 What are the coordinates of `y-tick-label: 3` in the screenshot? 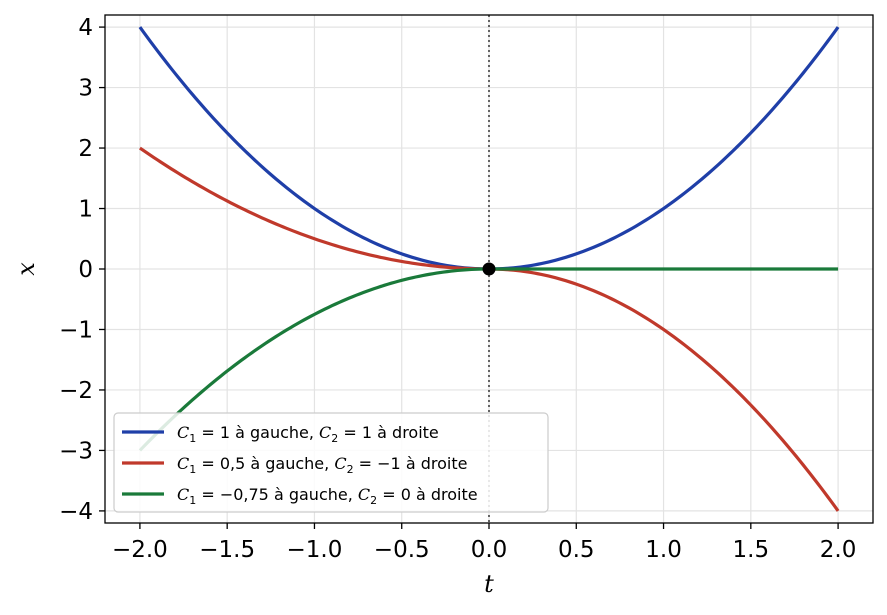 It's located at (85, 89).